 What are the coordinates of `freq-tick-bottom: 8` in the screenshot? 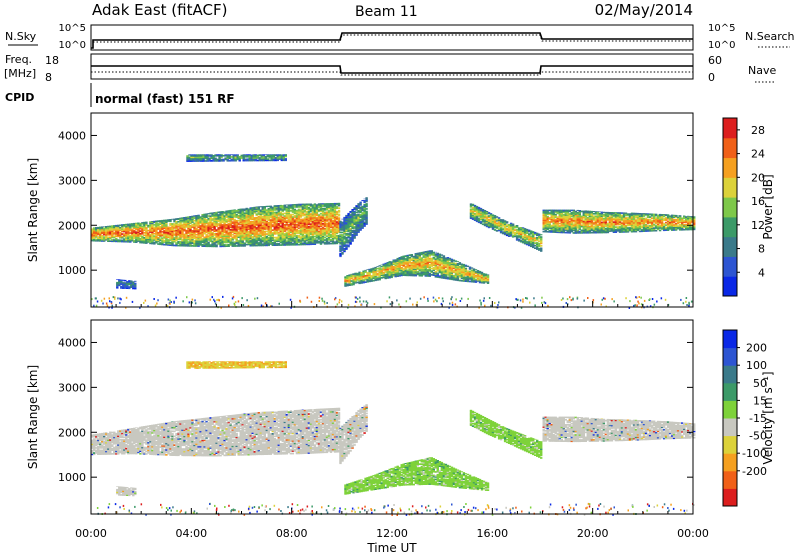 It's located at (48, 77).